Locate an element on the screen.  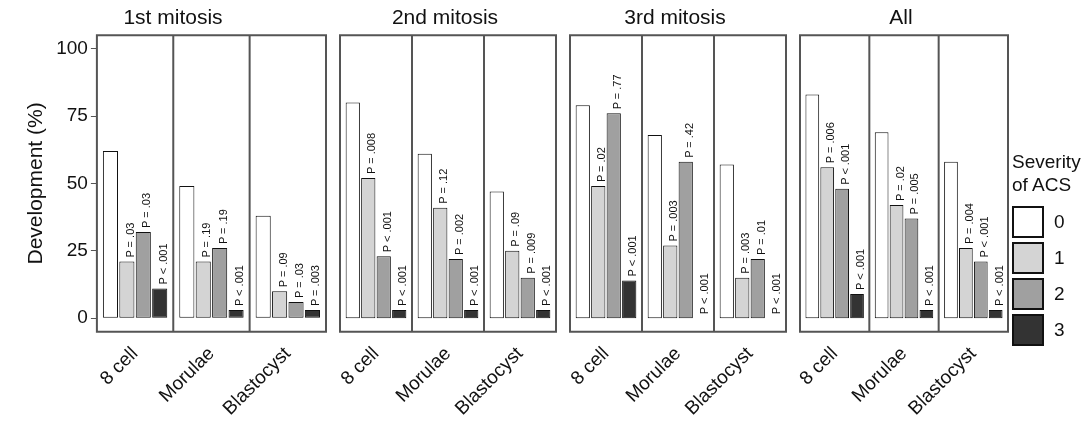
legend-label: 1 is located at coordinates (1059, 258).